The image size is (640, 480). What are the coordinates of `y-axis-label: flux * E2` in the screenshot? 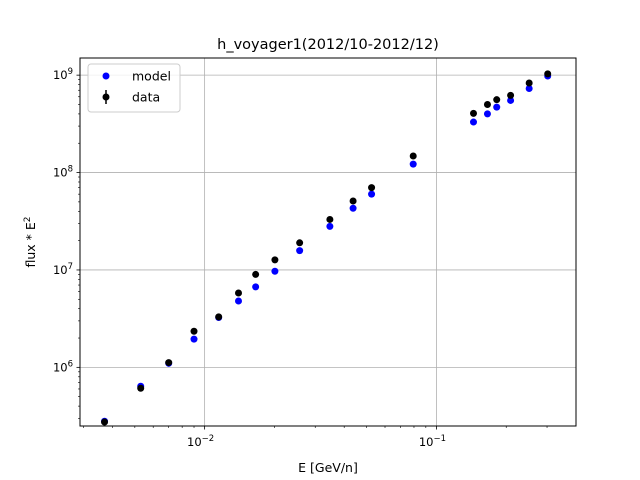 It's located at (30, 241).